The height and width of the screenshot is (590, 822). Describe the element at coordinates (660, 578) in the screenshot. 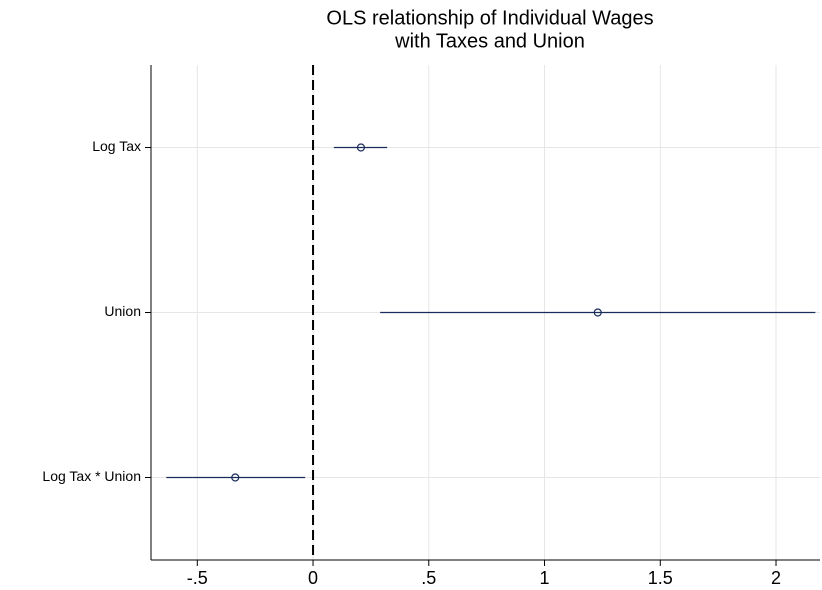

I see `x-tick-label: 1.5` at that location.